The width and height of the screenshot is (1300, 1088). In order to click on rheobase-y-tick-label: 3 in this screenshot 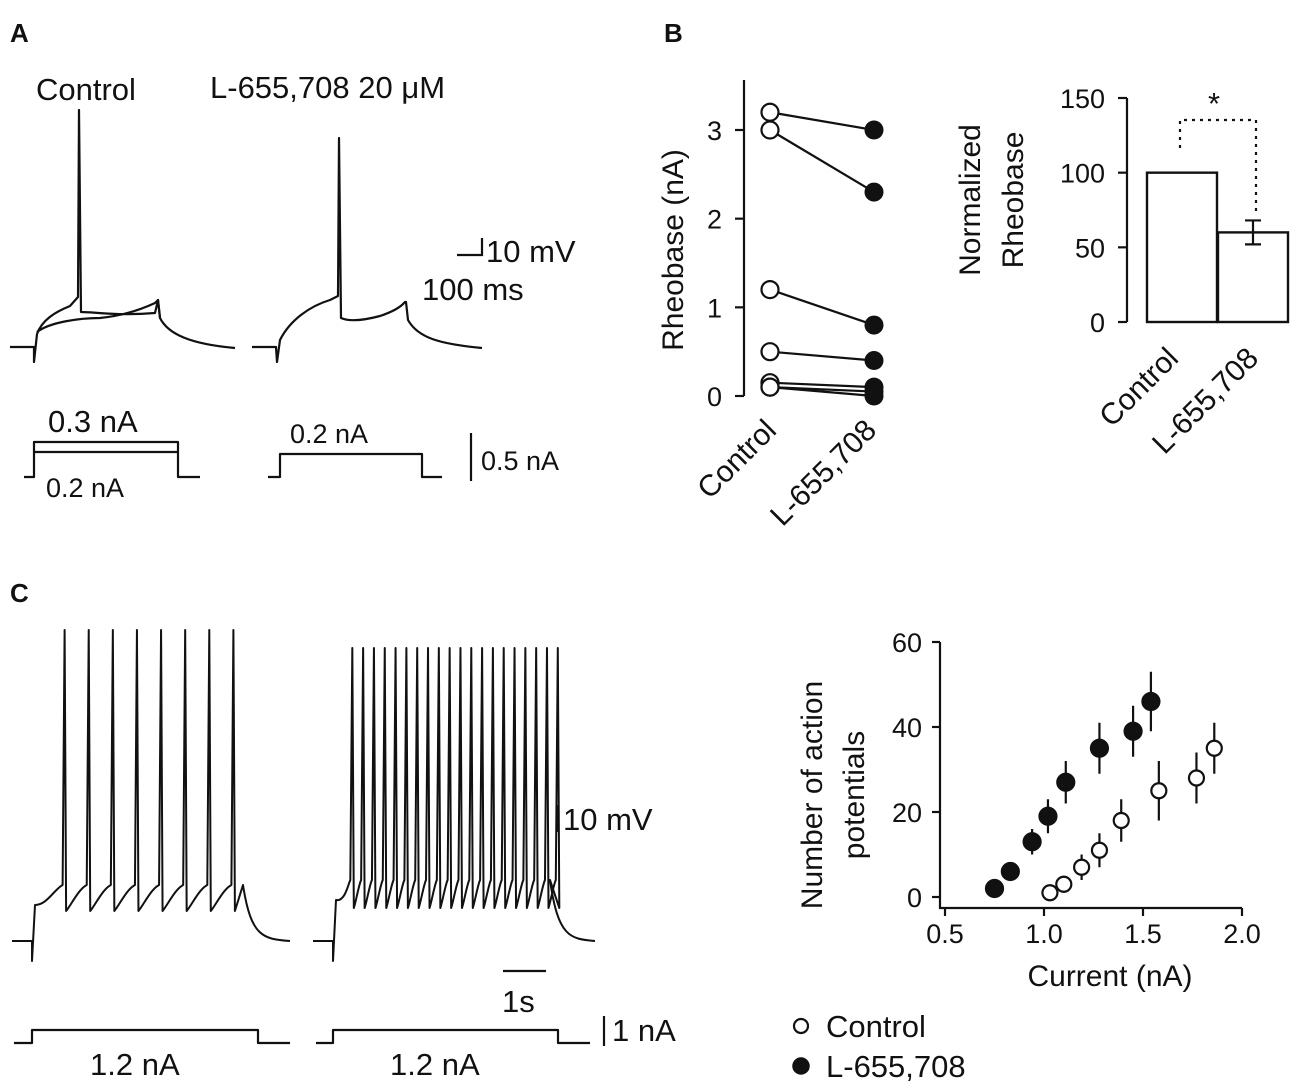, I will do `click(714, 131)`.